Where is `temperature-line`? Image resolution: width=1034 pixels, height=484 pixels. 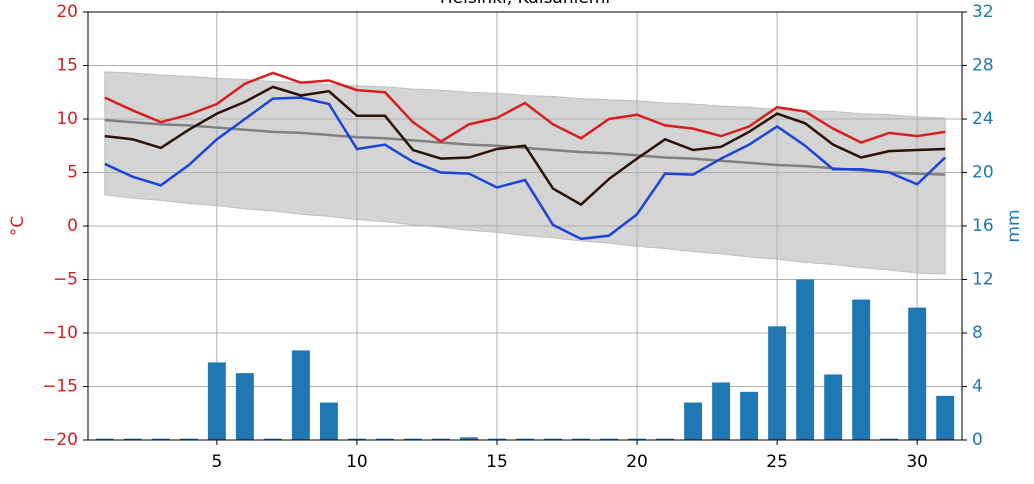 temperature-line is located at coordinates (525, 107).